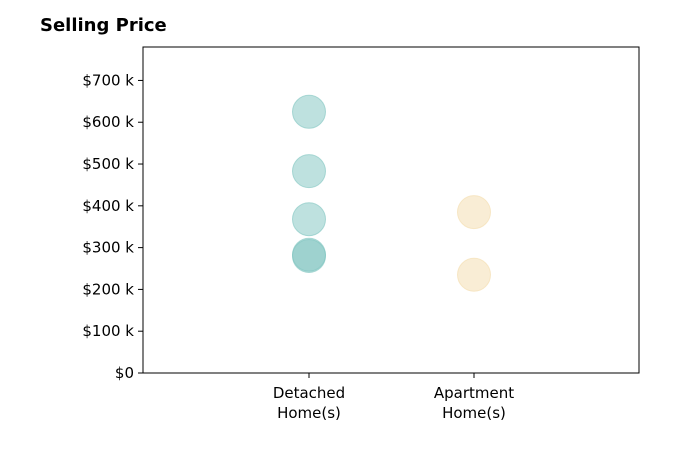  What do you see at coordinates (391, 193) in the screenshot?
I see `data-points` at bounding box center [391, 193].